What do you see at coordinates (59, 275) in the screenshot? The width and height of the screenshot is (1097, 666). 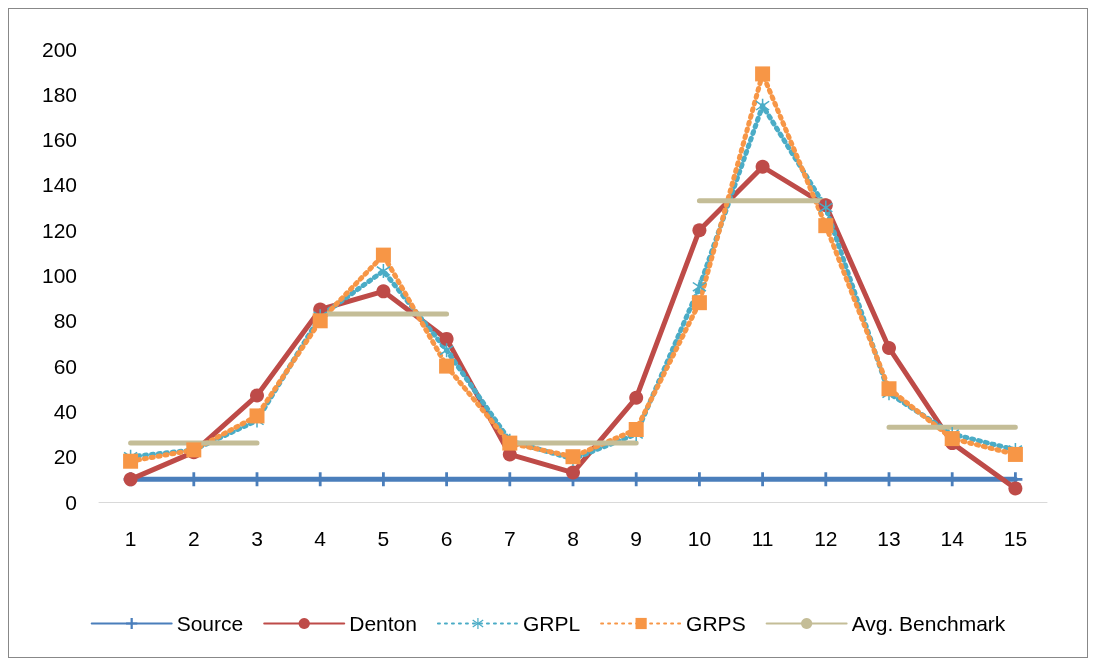 I see `y-tick-label: 100` at bounding box center [59, 275].